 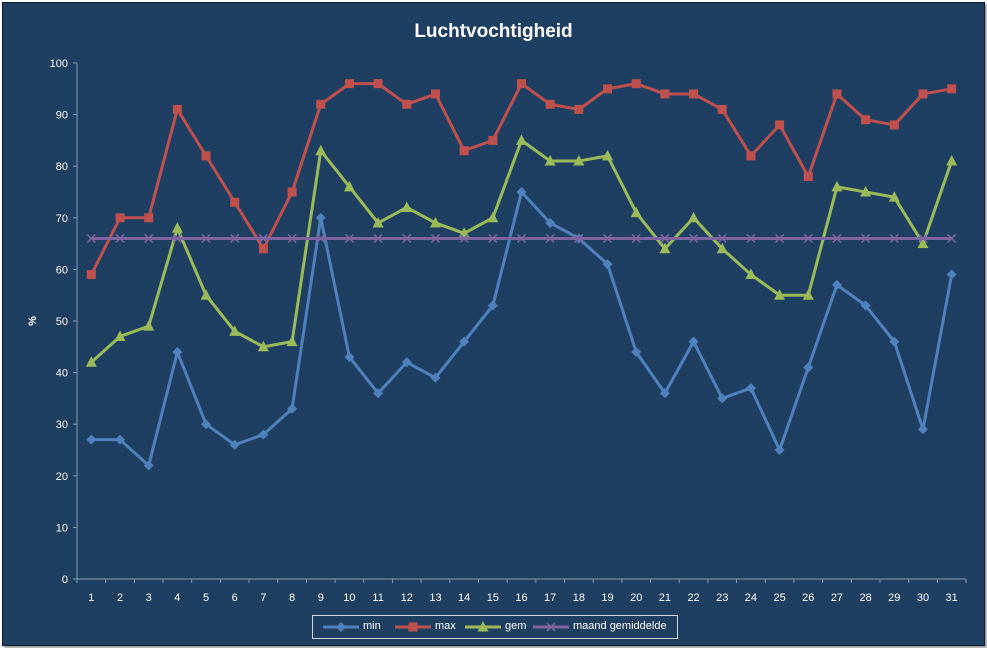 What do you see at coordinates (321, 598) in the screenshot?
I see `x-tick-label: 9` at bounding box center [321, 598].